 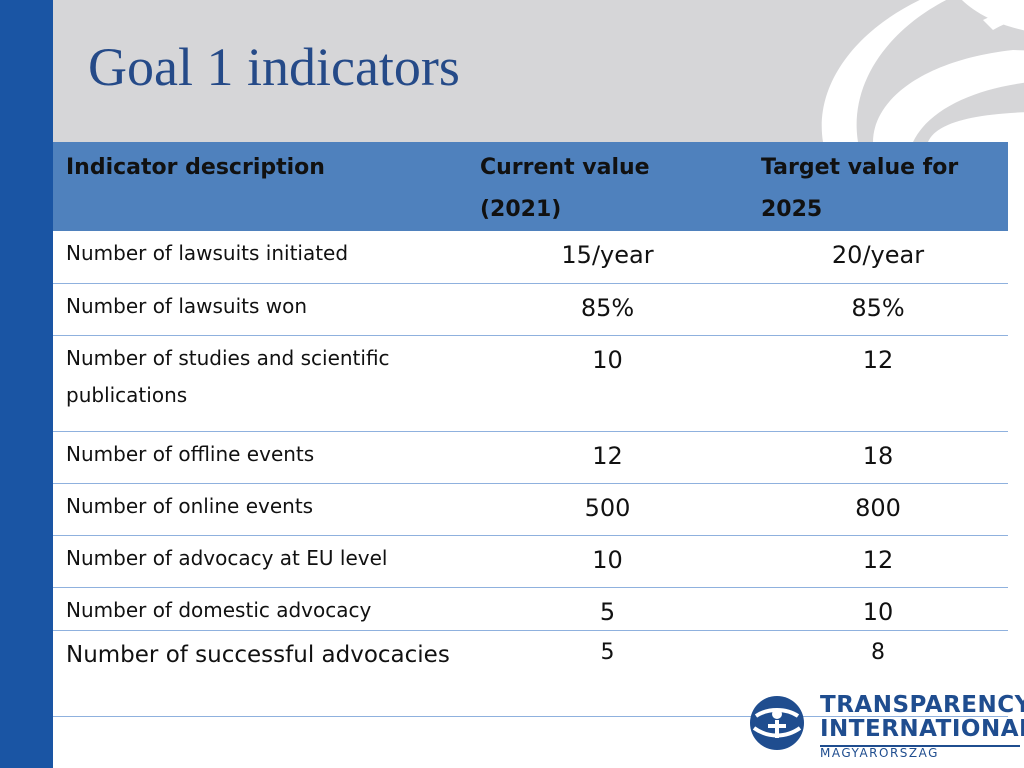 I want to click on column-header-target-value: Target value for 2025, so click(x=878, y=186).